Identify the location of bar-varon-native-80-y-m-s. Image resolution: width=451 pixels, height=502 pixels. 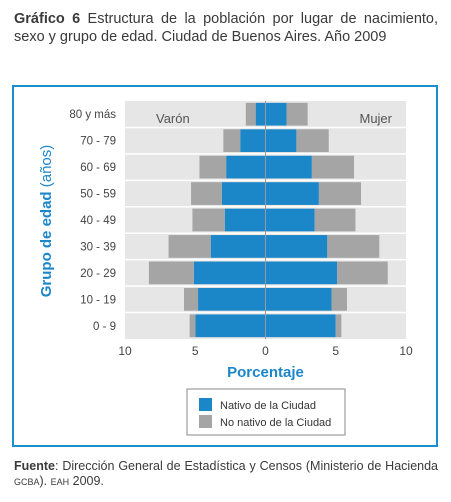
(260, 114).